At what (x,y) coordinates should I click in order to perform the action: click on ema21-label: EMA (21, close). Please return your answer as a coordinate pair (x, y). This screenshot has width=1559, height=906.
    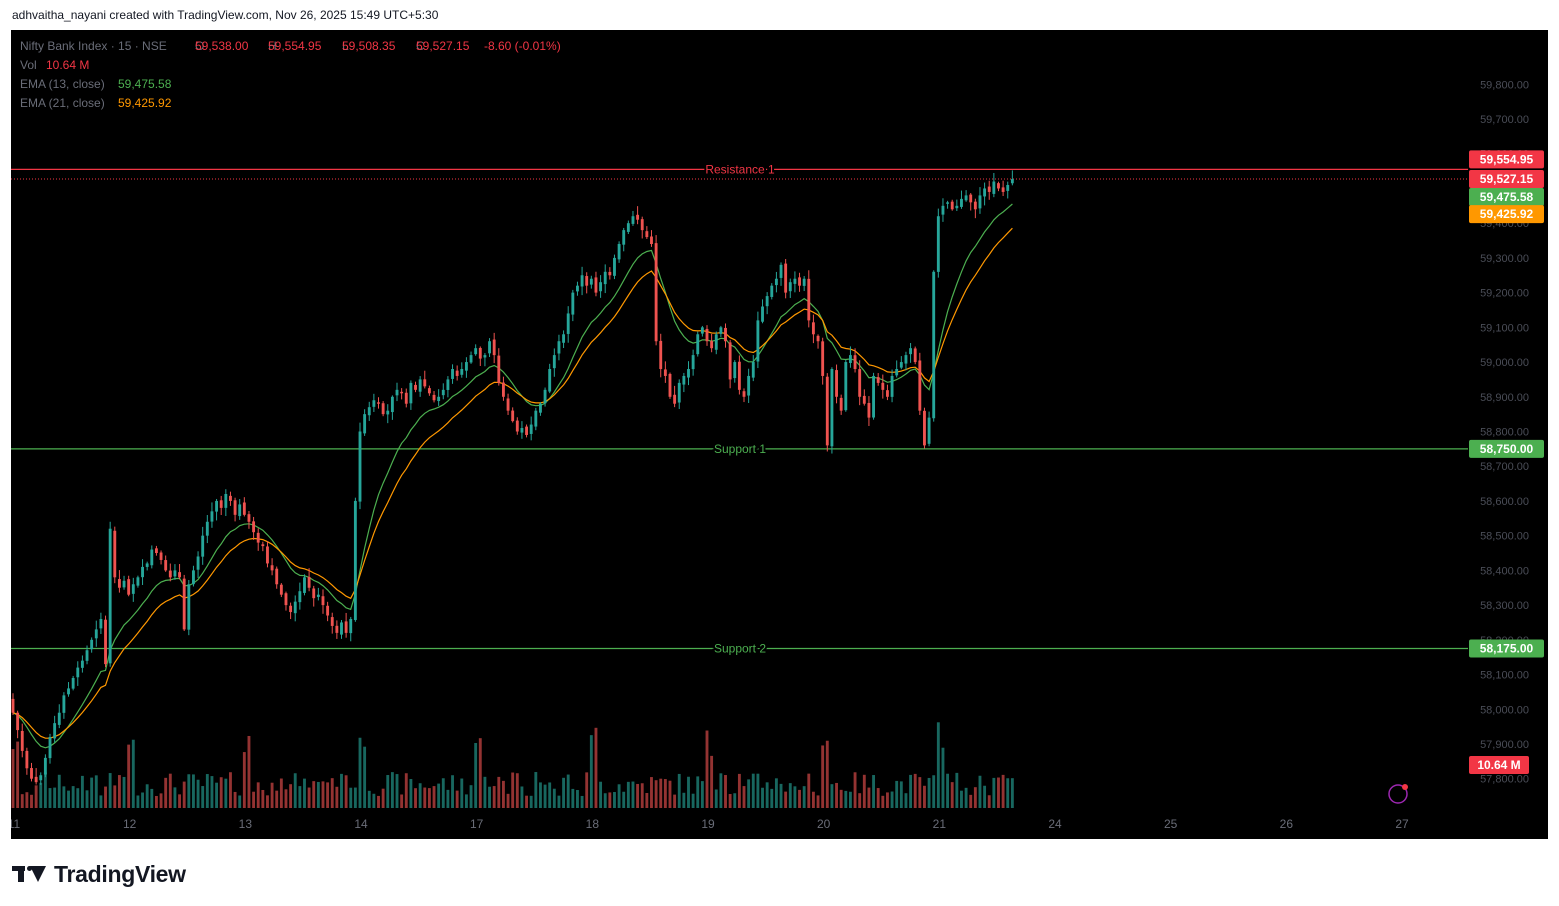
    Looking at the image, I should click on (62, 103).